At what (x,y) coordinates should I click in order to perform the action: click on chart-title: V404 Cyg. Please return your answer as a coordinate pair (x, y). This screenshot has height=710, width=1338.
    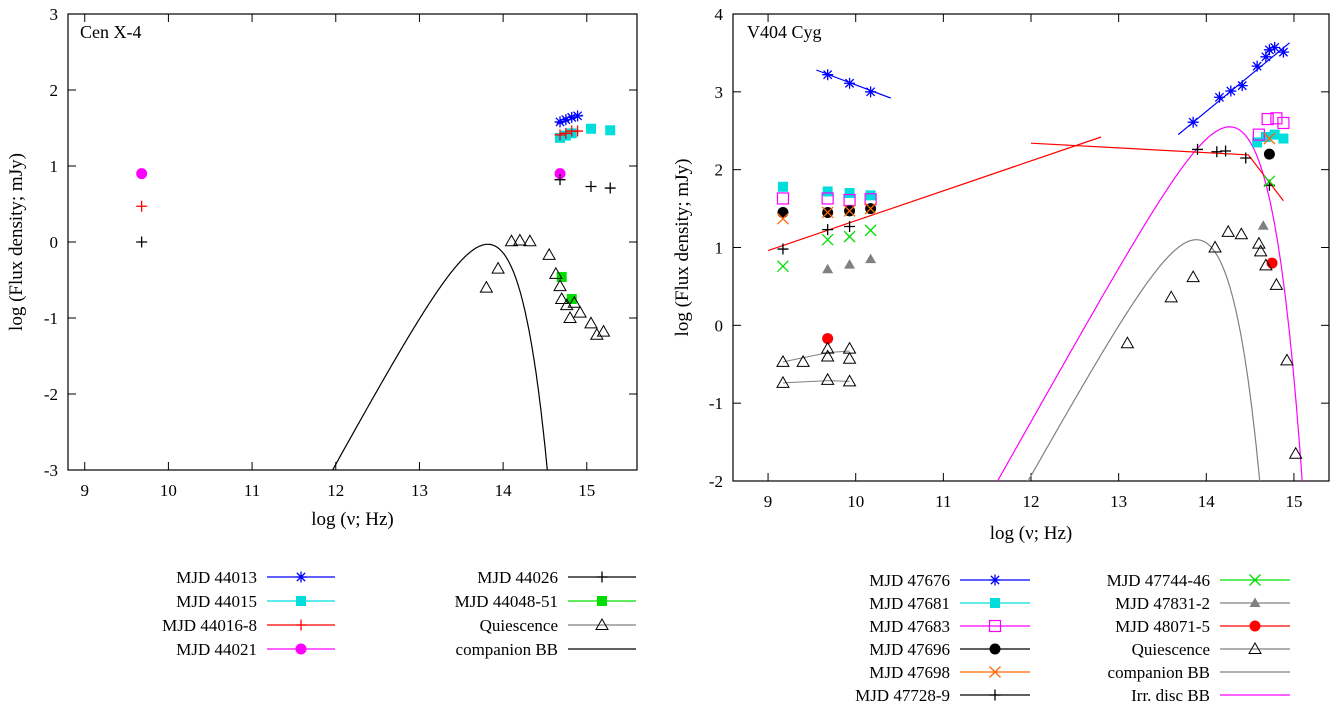
    Looking at the image, I should click on (784, 32).